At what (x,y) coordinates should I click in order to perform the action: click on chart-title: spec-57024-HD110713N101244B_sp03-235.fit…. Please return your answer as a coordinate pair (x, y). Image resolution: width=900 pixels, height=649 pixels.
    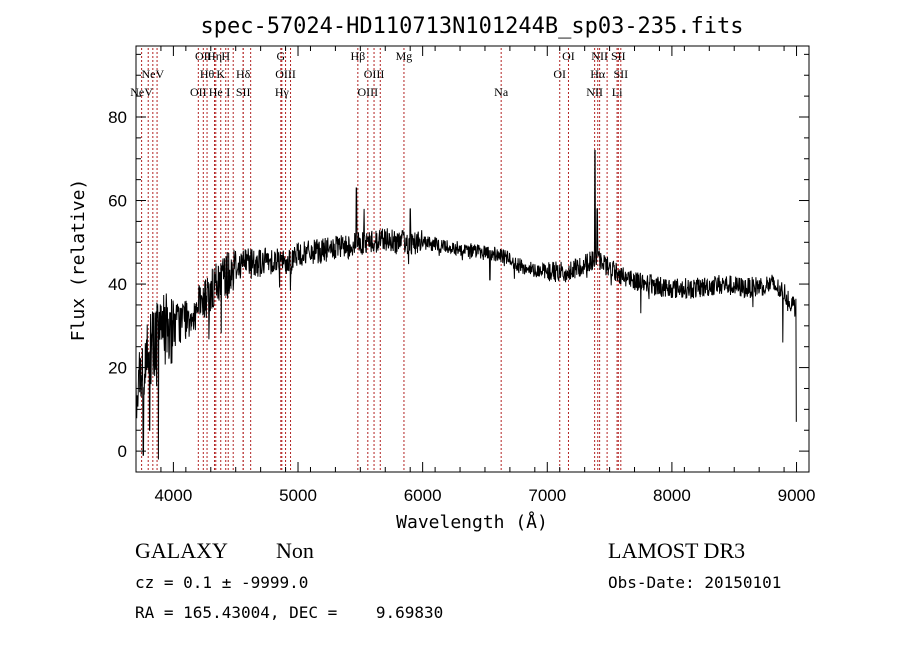
    Looking at the image, I should click on (471, 26).